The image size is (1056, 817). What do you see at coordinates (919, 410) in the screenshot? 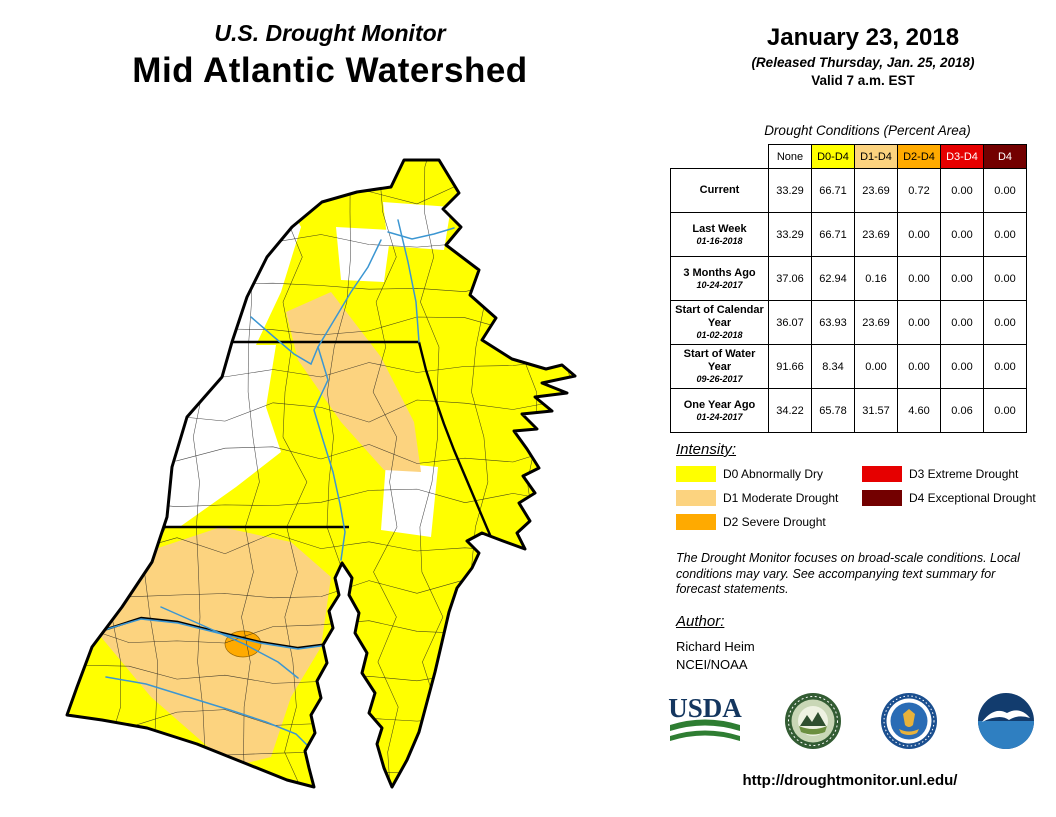
I see `cell-value: 4.60` at bounding box center [919, 410].